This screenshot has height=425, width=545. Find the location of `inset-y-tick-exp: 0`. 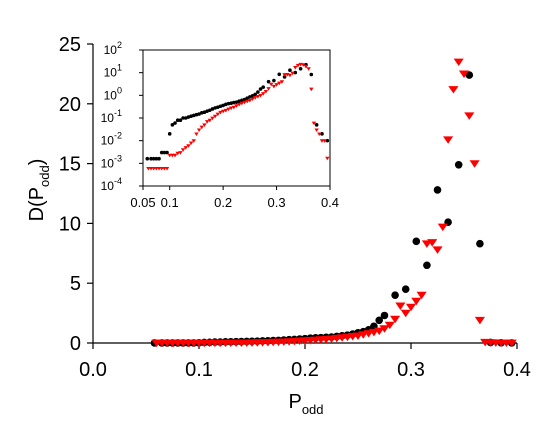

inset-y-tick-exp: 0 is located at coordinates (119, 90).